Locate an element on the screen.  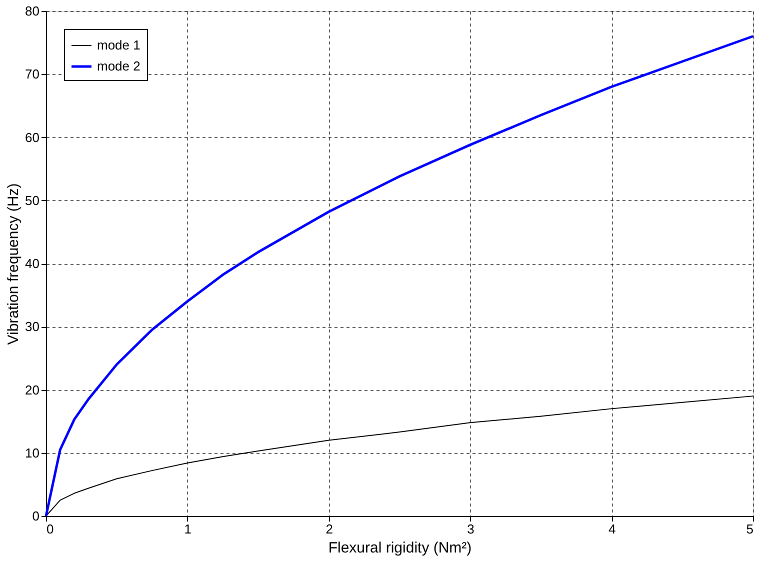
y-axis-title: Vibration frequency (Hz) is located at coordinates (13, 264).